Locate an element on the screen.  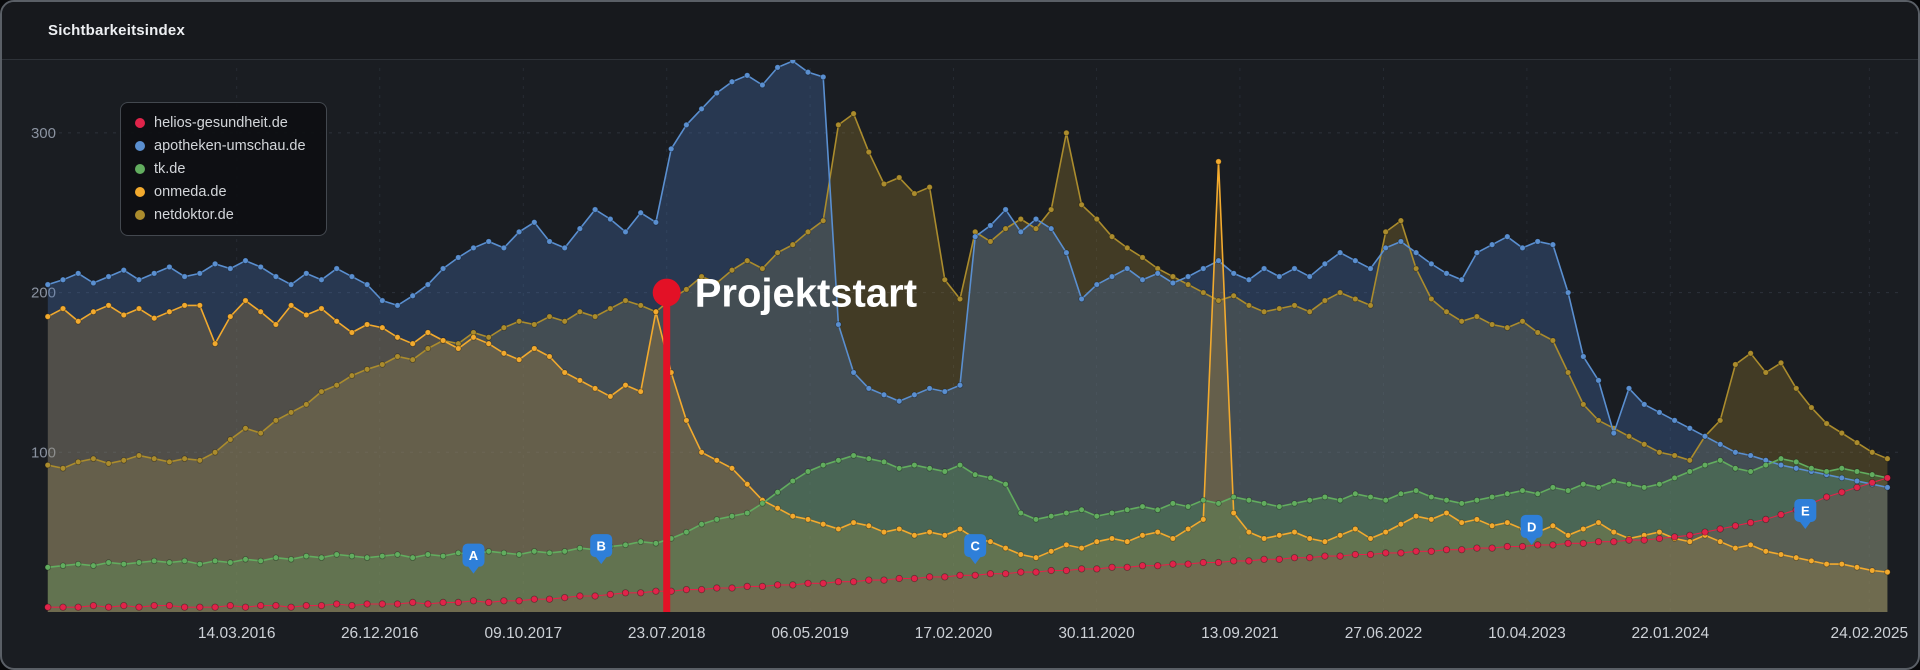
legend-item-helios-gesundheit.de: helios-gesundheit.de is located at coordinates (220, 123).